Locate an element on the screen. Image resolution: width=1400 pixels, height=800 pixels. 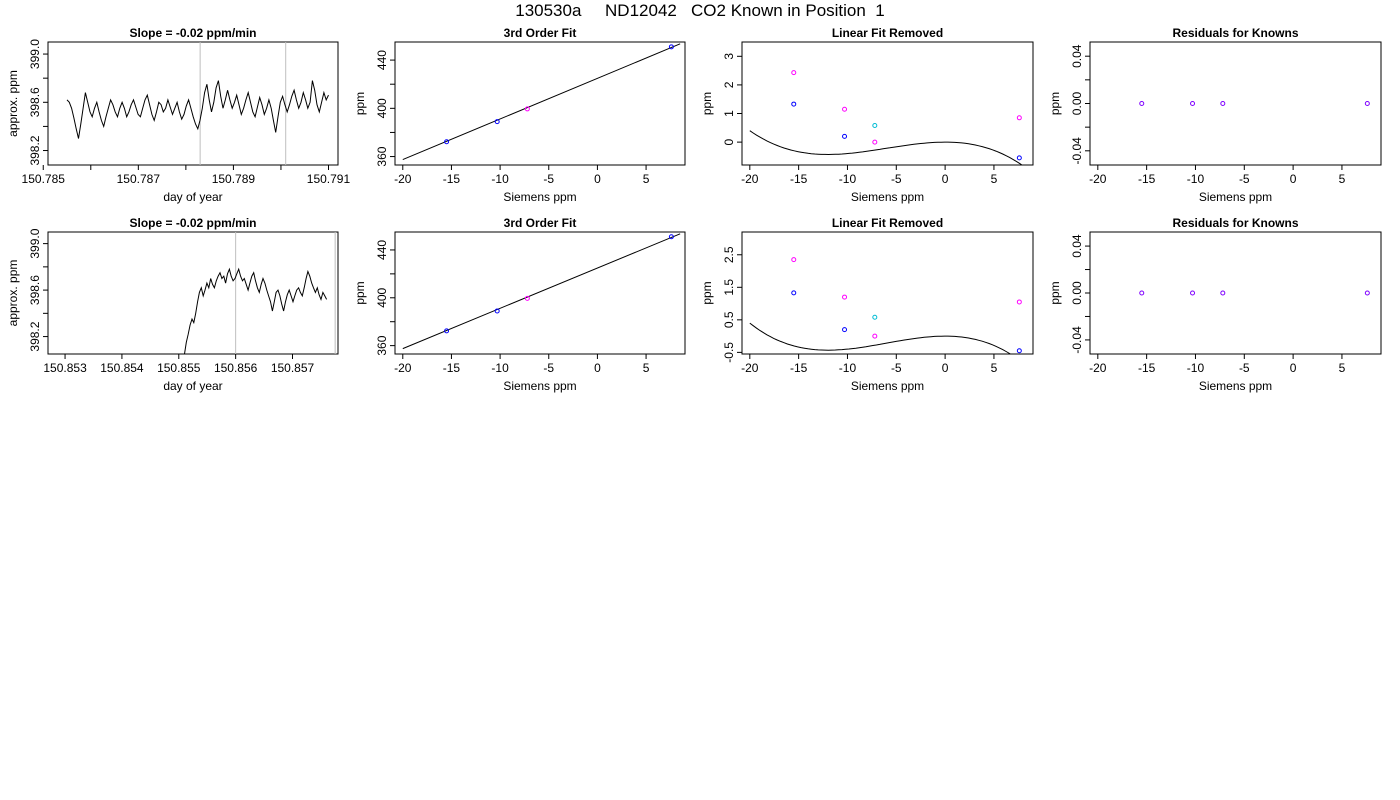
y-tick-label: -0.5 is located at coordinates (729, 352).